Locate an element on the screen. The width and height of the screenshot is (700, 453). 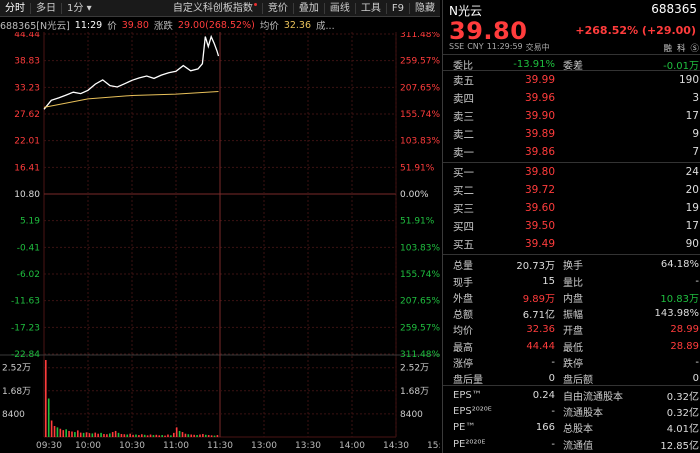
ask-volume: 3 is located at coordinates (695, 98).